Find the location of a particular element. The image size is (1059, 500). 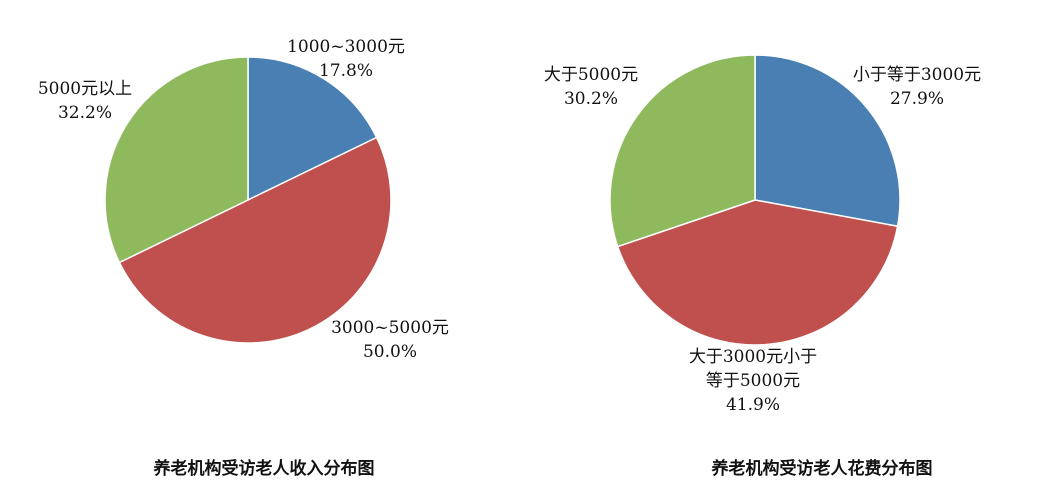

slice-label: 大于5000元 30.2% is located at coordinates (591, 87).